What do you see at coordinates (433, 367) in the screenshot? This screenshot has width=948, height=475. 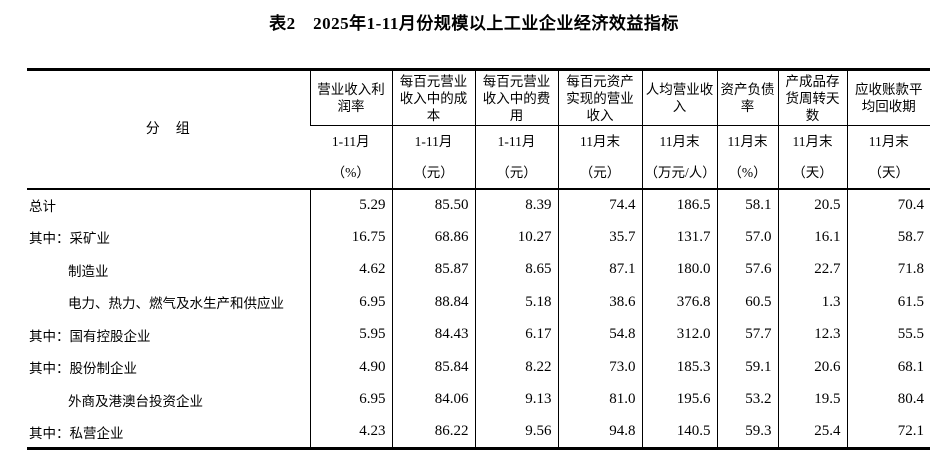 I see `cell-value: 85.84` at bounding box center [433, 367].